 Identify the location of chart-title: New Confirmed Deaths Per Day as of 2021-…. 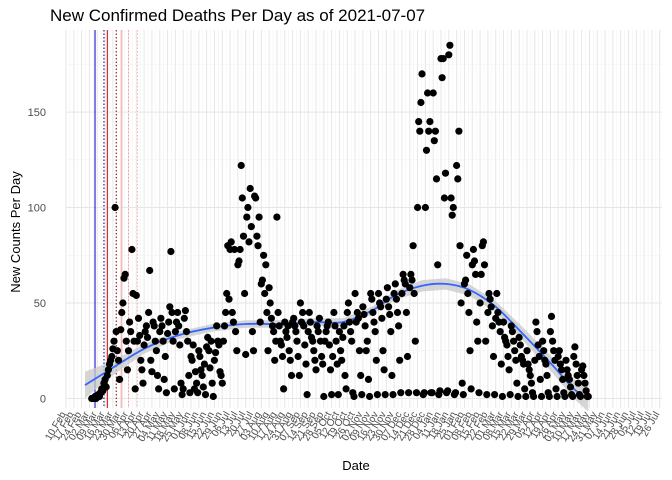
(238, 15).